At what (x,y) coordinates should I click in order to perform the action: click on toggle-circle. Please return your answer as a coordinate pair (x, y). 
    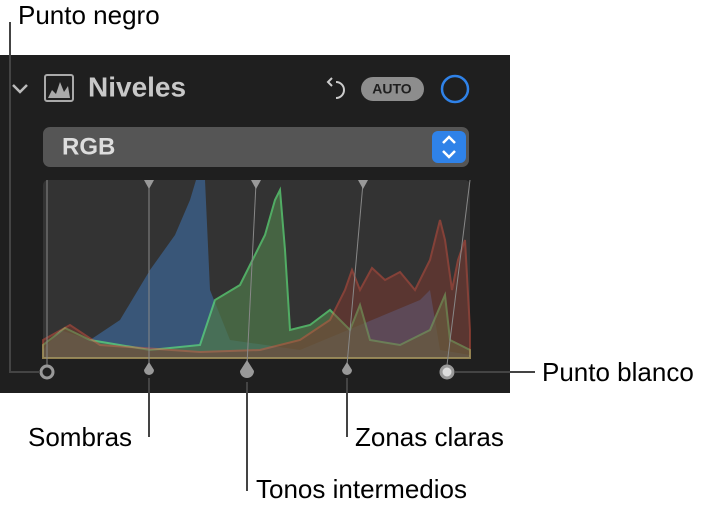
    Looking at the image, I should click on (455, 89).